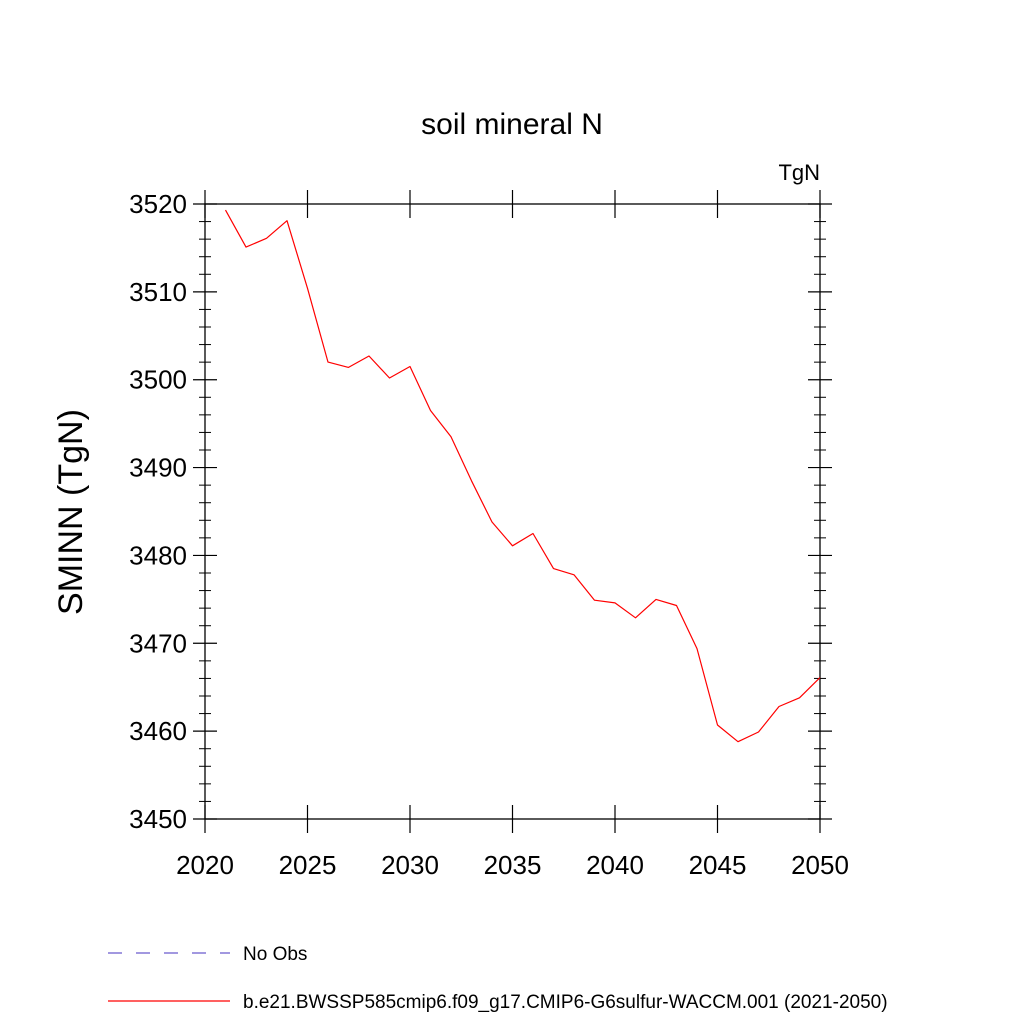 This screenshot has width=1024, height=1024. I want to click on y-tick-label: 3500, so click(158, 380).